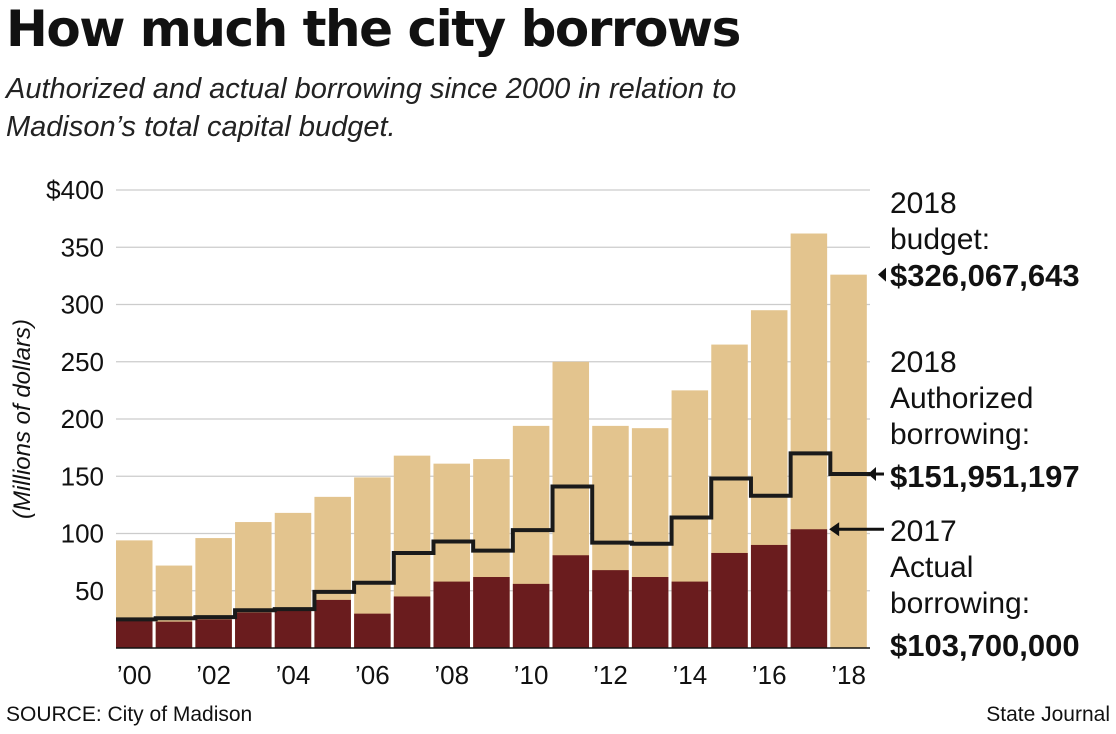 This screenshot has height=734, width=1116. Describe the element at coordinates (1048, 714) in the screenshot. I see `publisher-credit: State Journal` at that location.